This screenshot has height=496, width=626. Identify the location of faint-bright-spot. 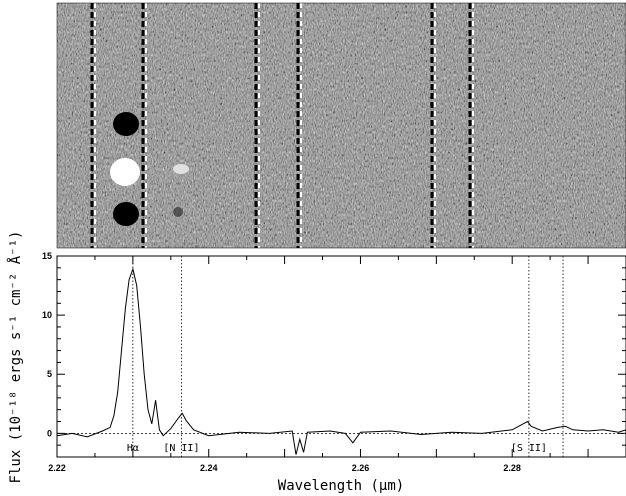
(181, 169).